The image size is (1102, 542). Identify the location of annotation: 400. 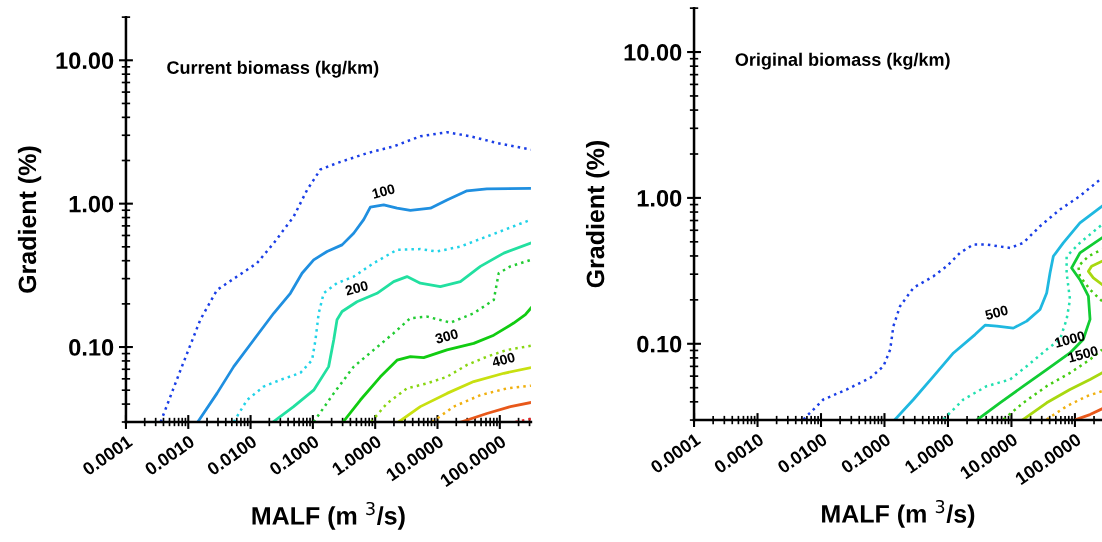
(503, 360).